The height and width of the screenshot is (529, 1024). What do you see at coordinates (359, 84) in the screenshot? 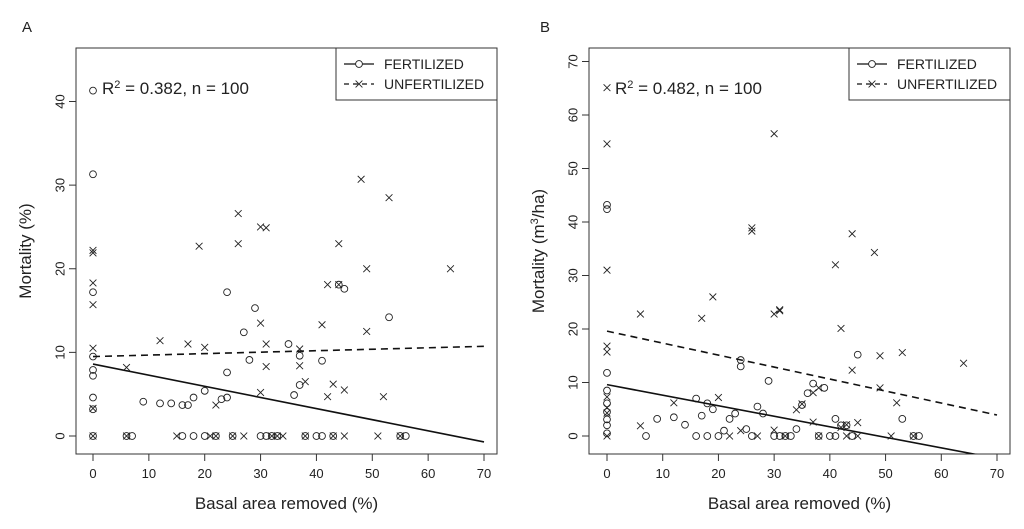
I see `legend-marker-x` at bounding box center [359, 84].